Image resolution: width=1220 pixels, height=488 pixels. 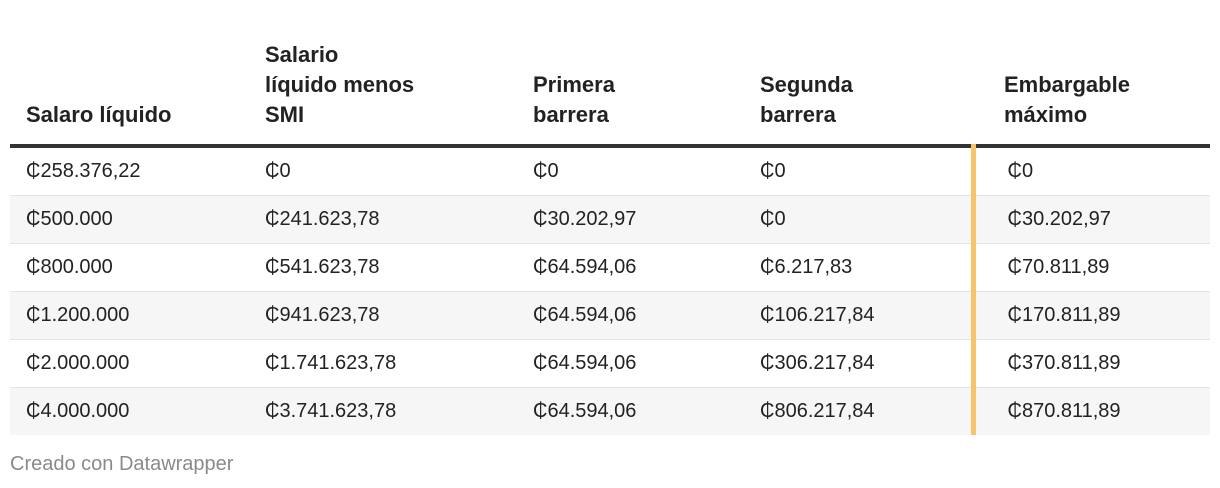 What do you see at coordinates (858, 315) in the screenshot?
I see `table-cell: ₵106.217,84` at bounding box center [858, 315].